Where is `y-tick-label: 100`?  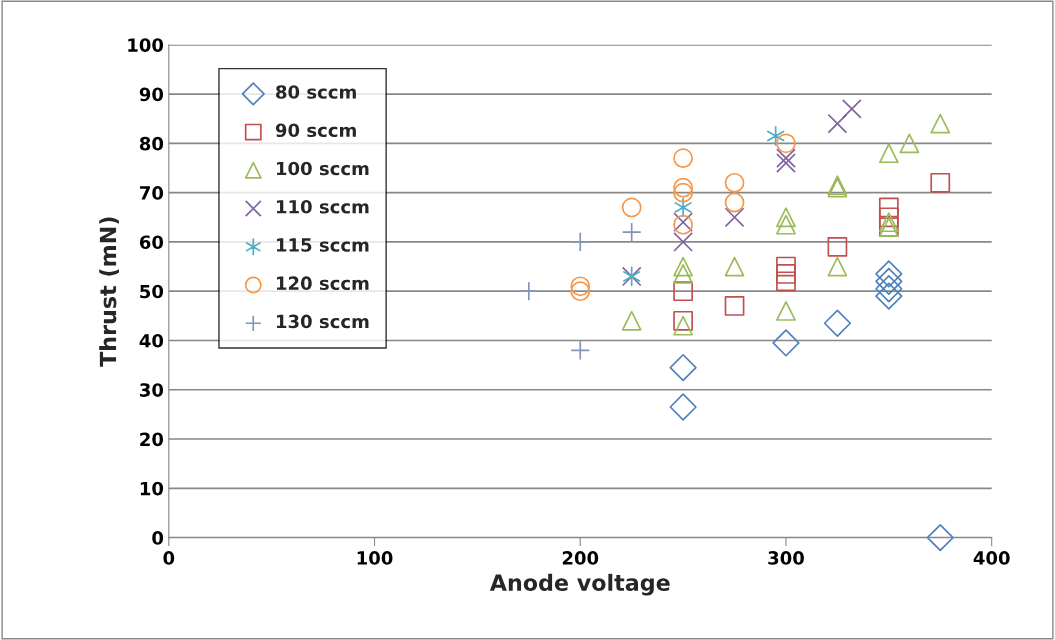 y-tick-label: 100 is located at coordinates (146, 45).